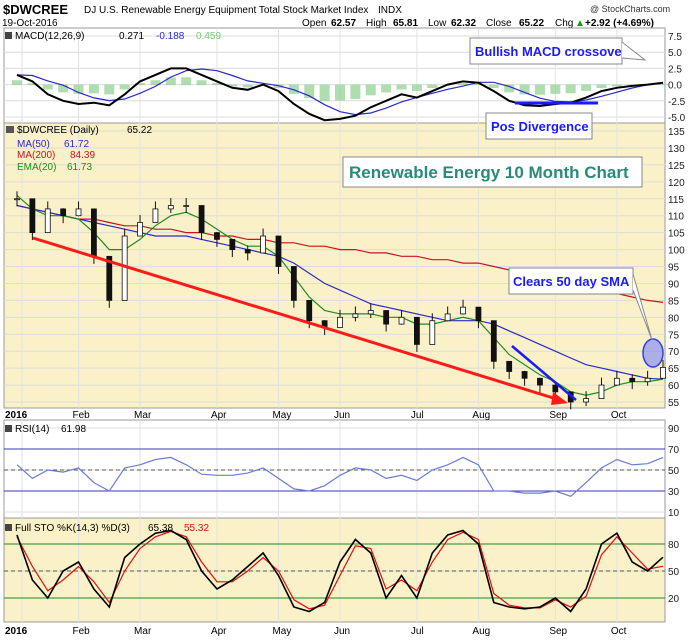 Image resolution: width=700 pixels, height=644 pixels. What do you see at coordinates (619, 631) in the screenshot?
I see `month-label: Oct` at bounding box center [619, 631].